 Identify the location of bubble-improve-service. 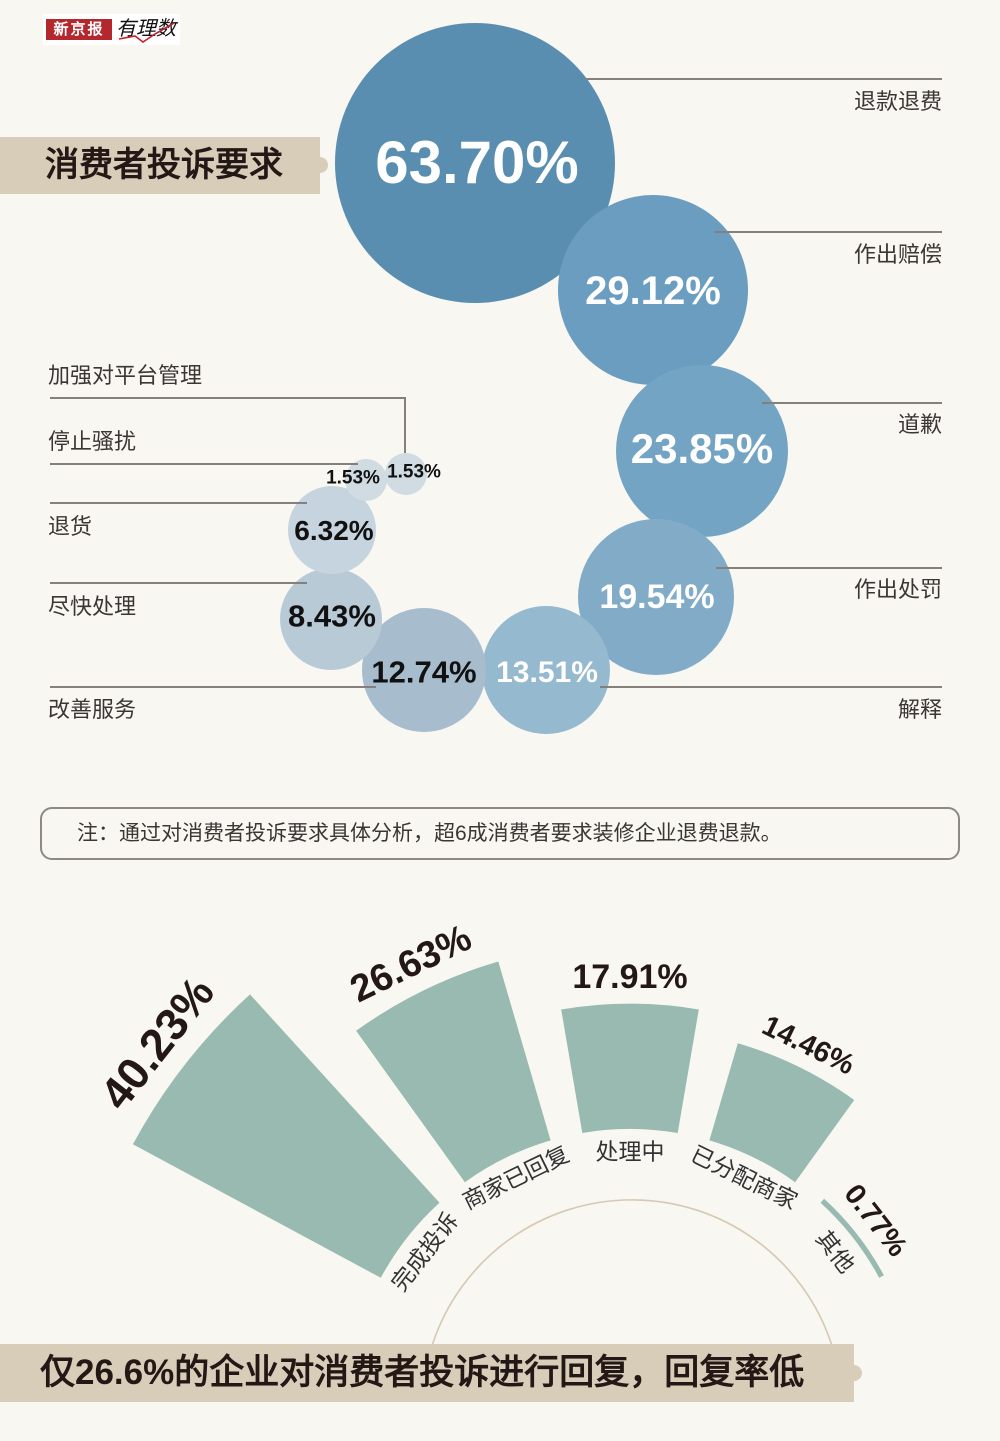
(424, 670).